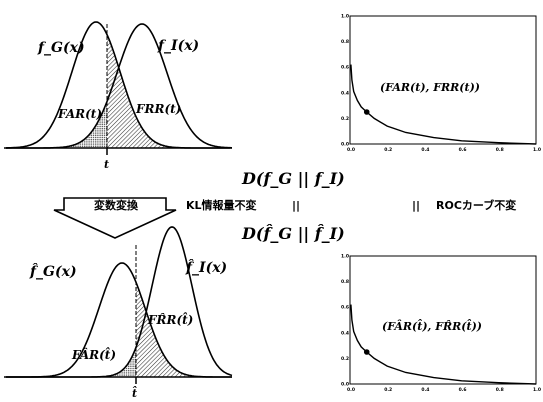 The image size is (543, 402). Describe the element at coordinates (345, 308) in the screenshot. I see `roc-bottom-y-tick: 0.6` at that location.